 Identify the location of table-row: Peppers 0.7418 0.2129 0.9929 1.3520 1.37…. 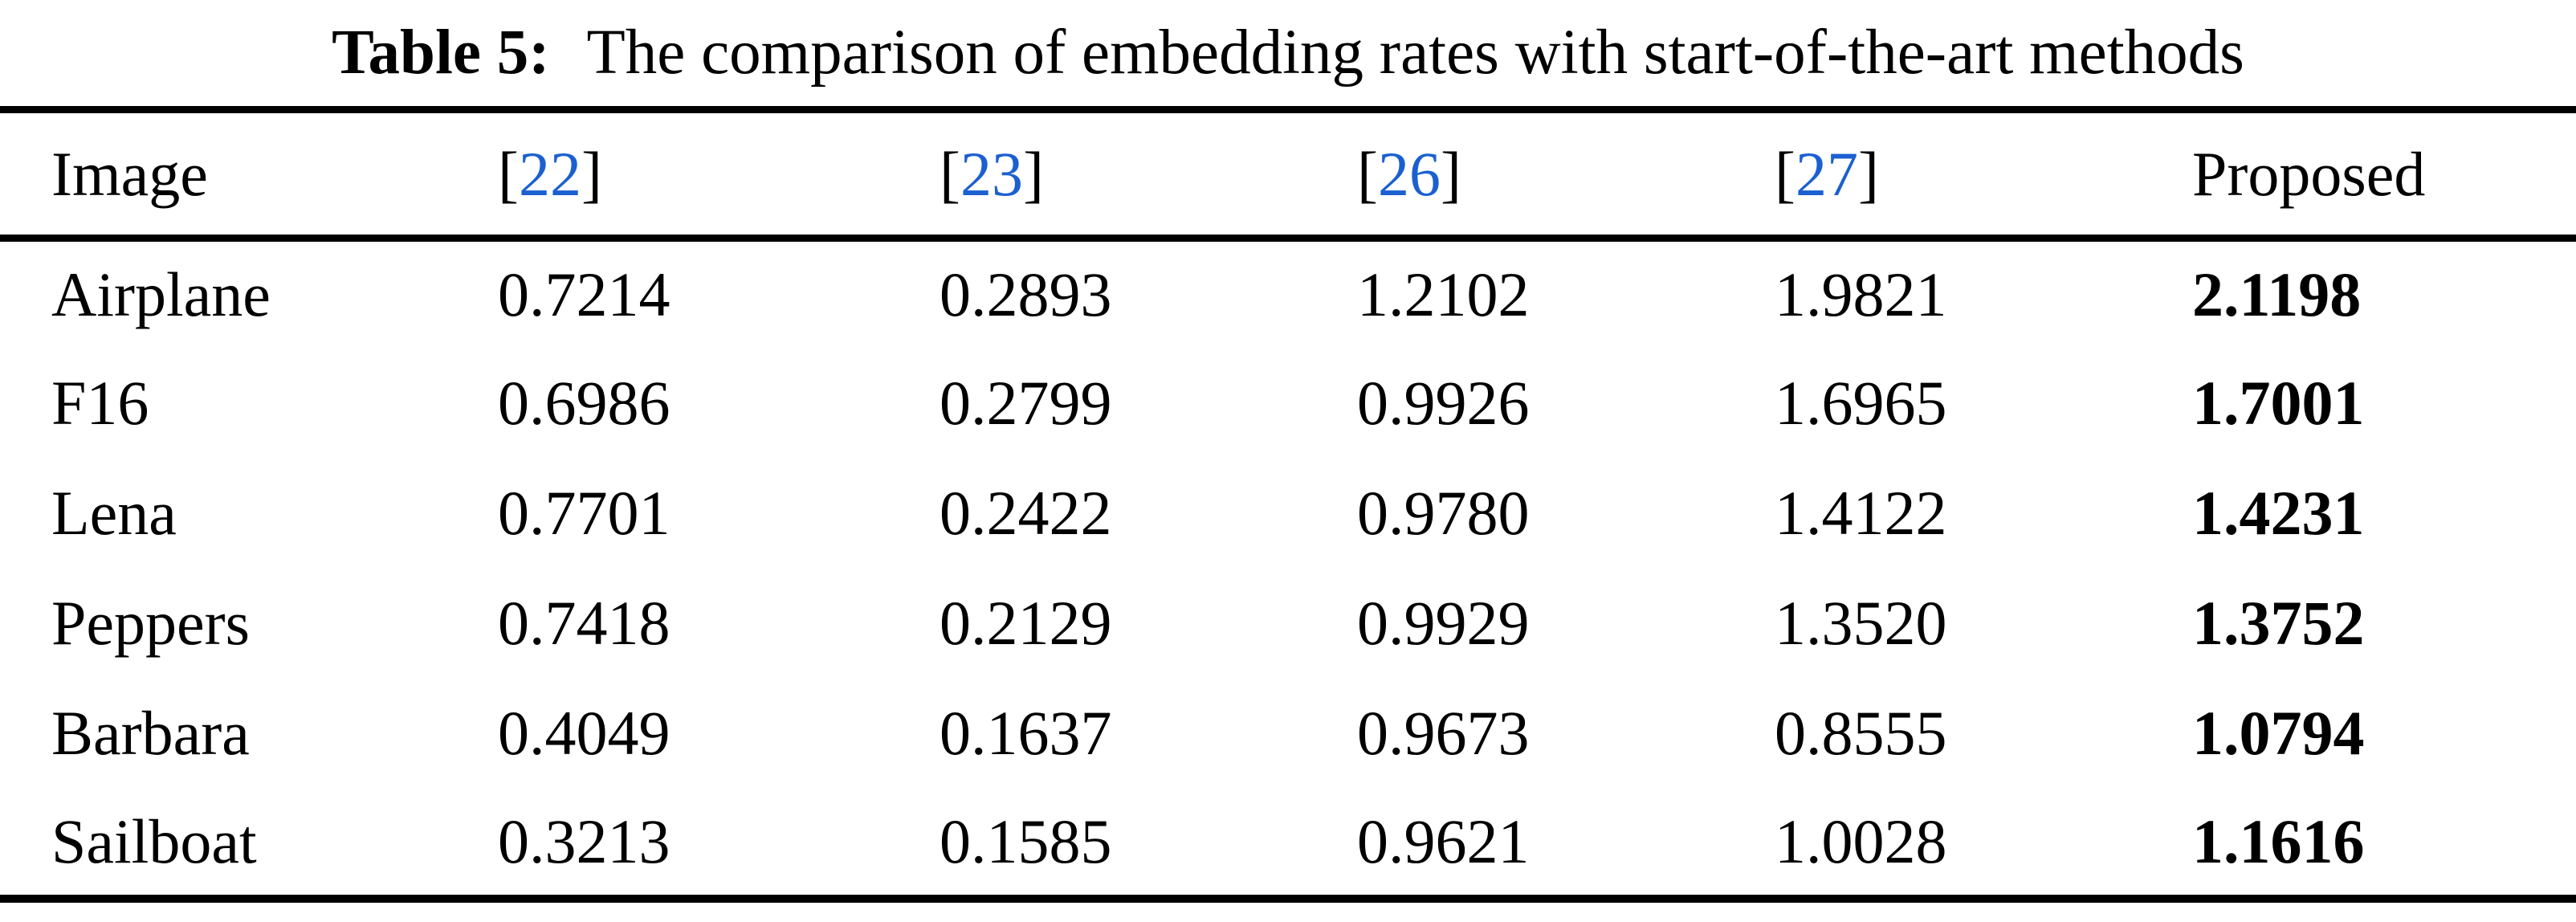
(1288, 624).